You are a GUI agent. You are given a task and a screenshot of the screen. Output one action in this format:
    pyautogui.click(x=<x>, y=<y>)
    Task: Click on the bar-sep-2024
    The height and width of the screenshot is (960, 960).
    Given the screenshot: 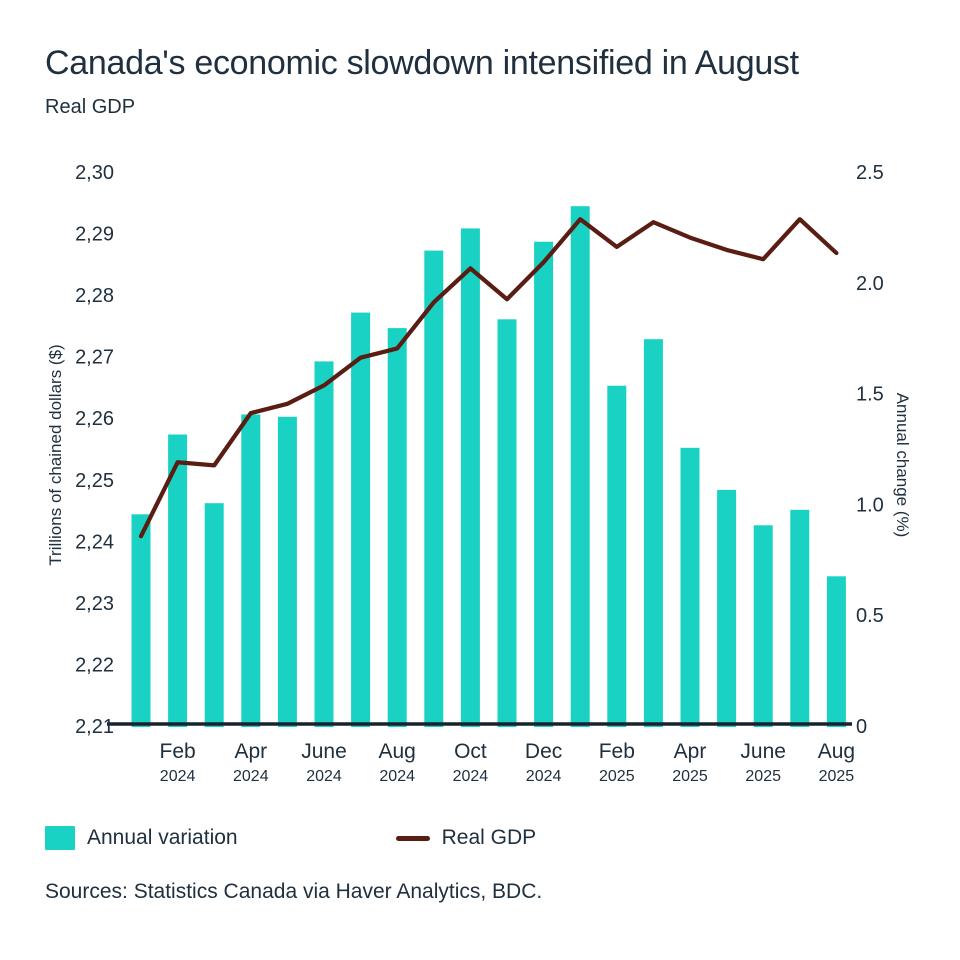 What is the action you would take?
    pyautogui.click(x=434, y=488)
    